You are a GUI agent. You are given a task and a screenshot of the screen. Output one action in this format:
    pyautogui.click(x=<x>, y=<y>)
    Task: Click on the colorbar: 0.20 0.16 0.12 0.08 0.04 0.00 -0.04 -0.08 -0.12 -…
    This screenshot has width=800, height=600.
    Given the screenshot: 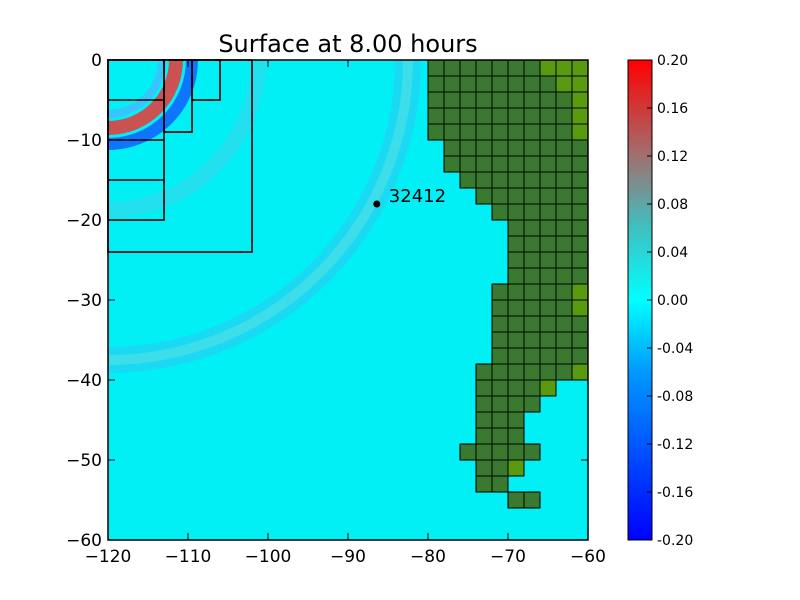 What is the action you would take?
    pyautogui.click(x=660, y=301)
    